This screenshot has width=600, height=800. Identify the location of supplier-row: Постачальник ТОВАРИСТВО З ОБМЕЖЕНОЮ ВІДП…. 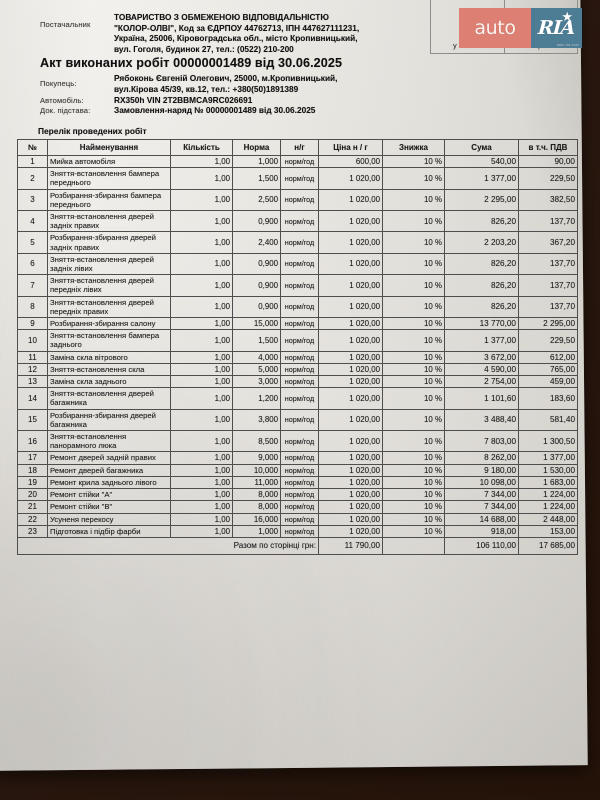
(255, 33).